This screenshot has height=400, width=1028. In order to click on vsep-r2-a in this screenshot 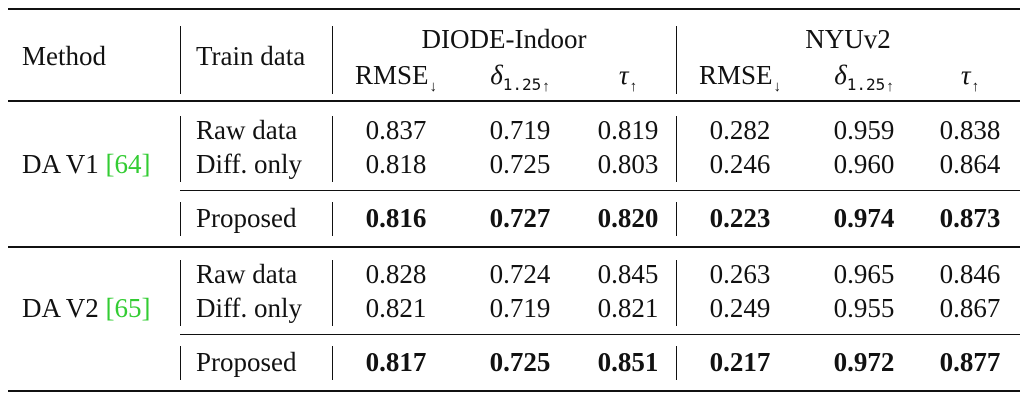, I will do `click(180, 293)`.